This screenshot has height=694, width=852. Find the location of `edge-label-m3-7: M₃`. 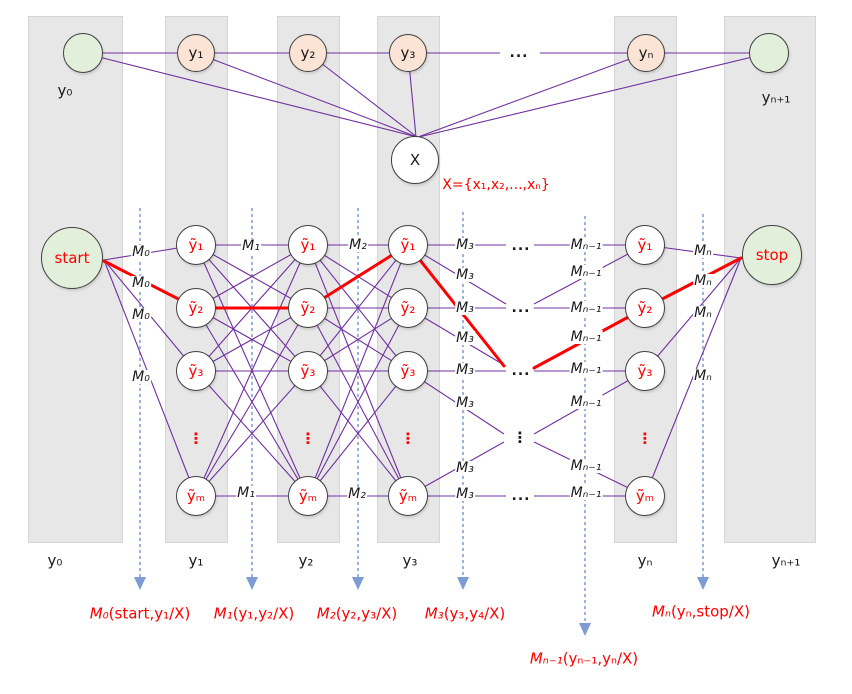

edge-label-m3-7: M₃ is located at coordinates (465, 468).